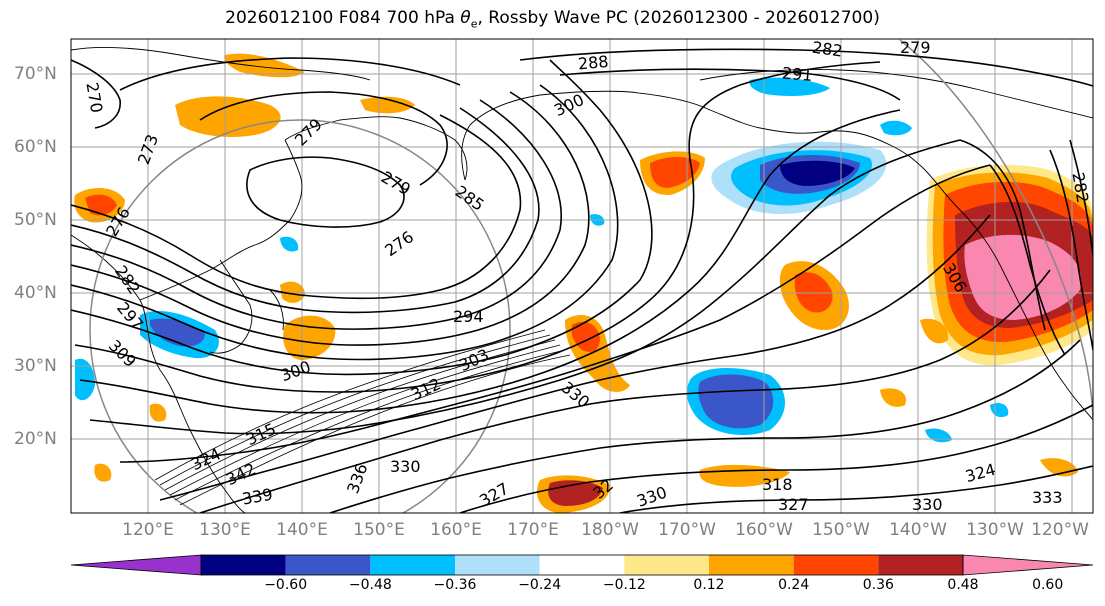 This screenshot has height=606, width=1105. I want to click on lat-label: 20°N, so click(35, 439).